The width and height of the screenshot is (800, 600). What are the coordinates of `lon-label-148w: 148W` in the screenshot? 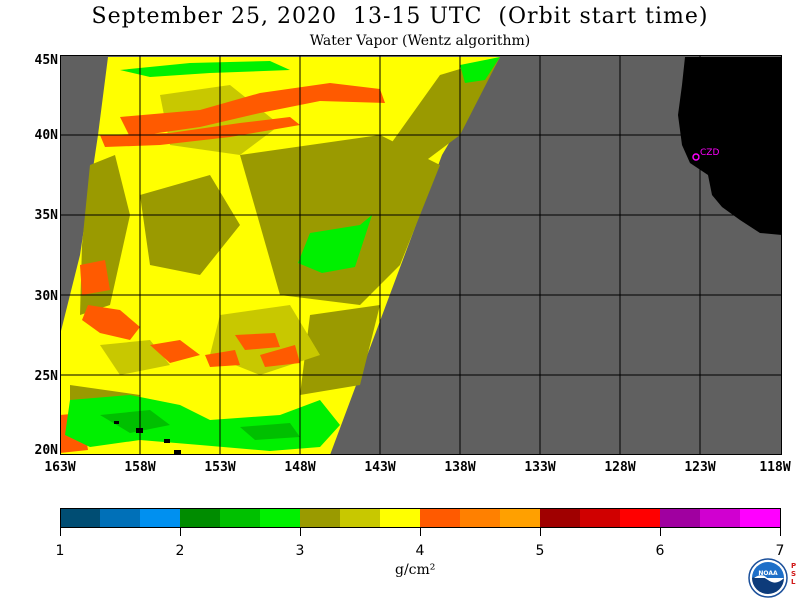 It's located at (300, 467).